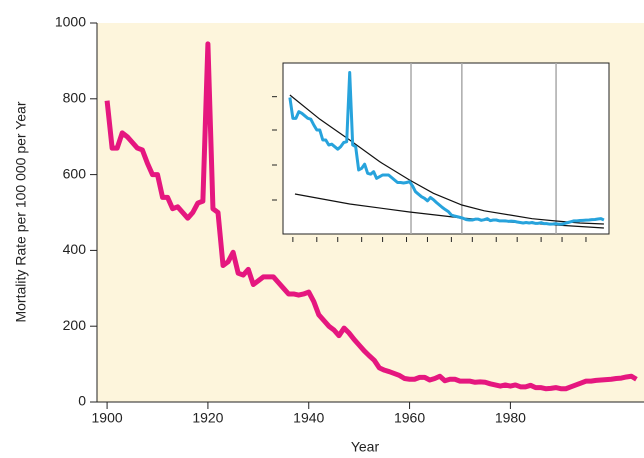 The image size is (644, 458). What do you see at coordinates (446, 159) in the screenshot?
I see `inset-fit-curve` at bounding box center [446, 159].